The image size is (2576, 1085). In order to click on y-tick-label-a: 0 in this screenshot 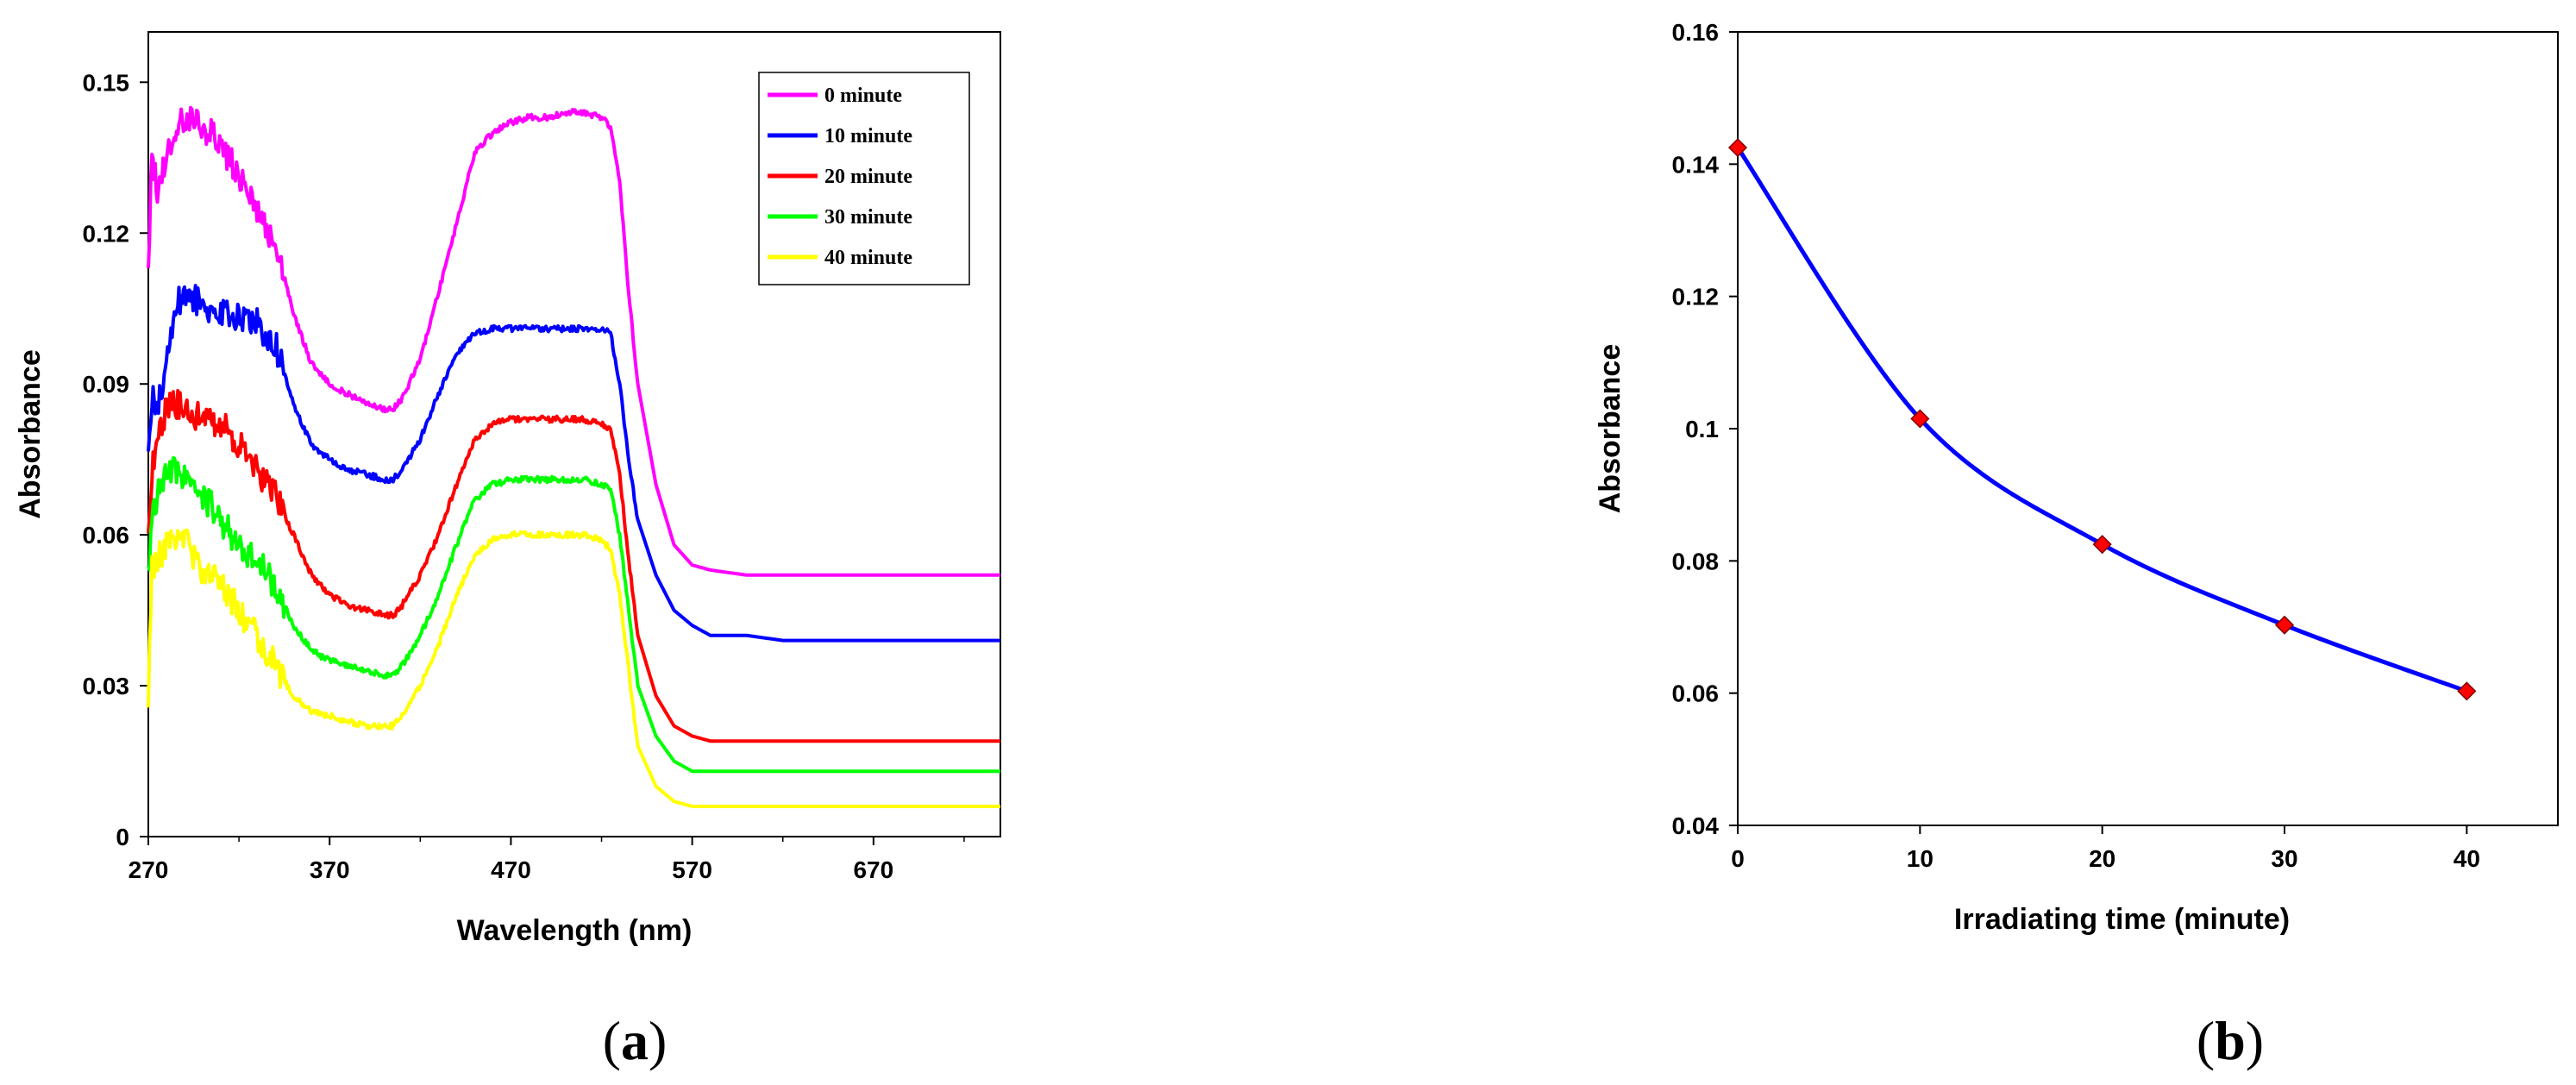, I will do `click(122, 837)`.